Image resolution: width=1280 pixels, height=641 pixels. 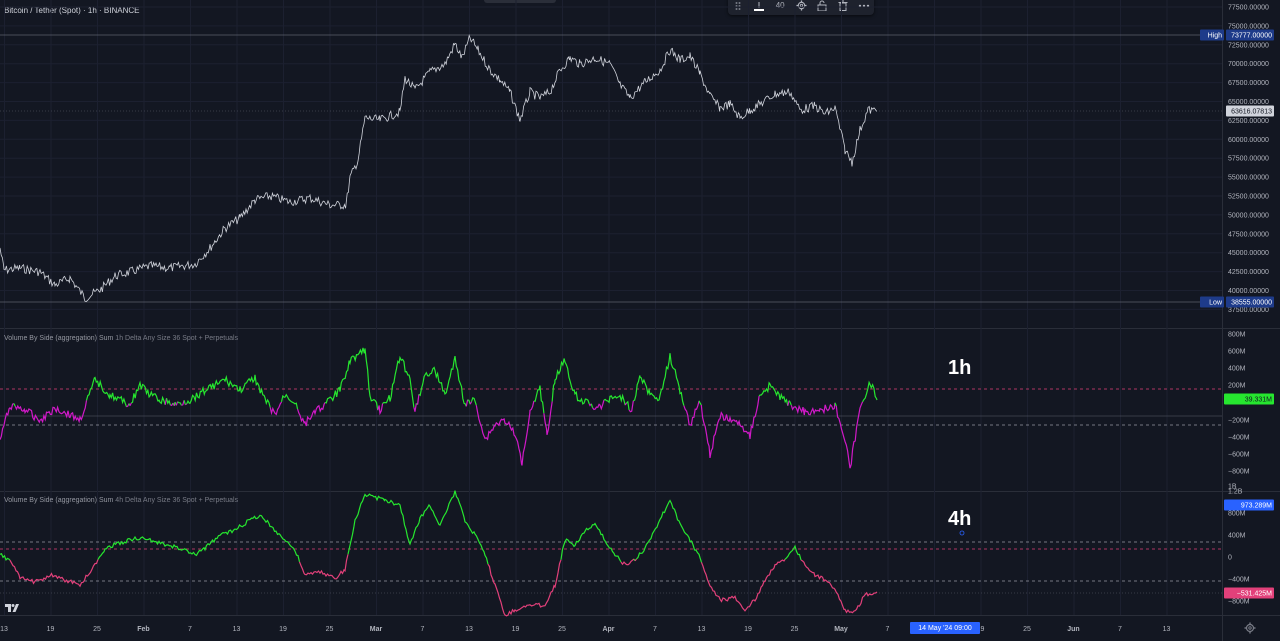 What do you see at coordinates (1216, 303) in the screenshot?
I see `low-label-badge: Low` at bounding box center [1216, 303].